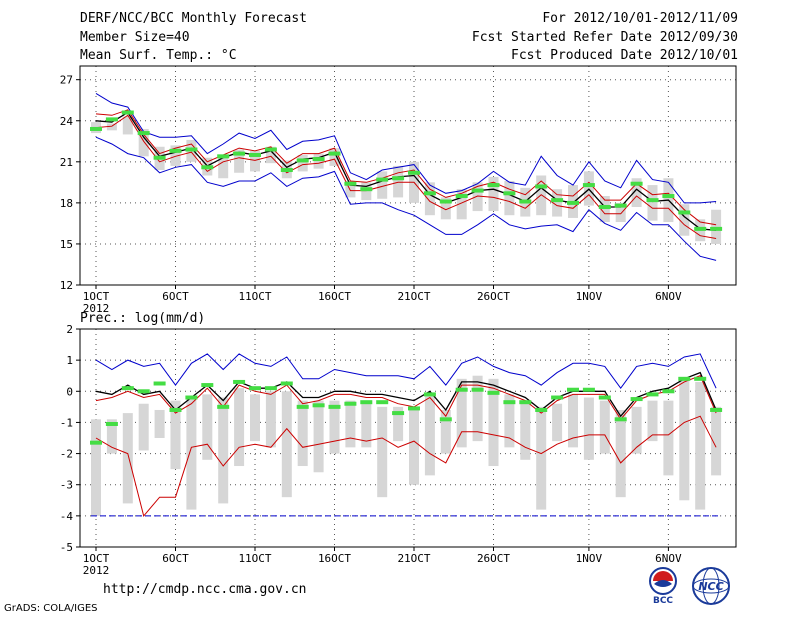 This screenshot has height=618, width=800. Describe the element at coordinates (604, 37) in the screenshot. I see `fcst-started-date: Fcst Started Refer Date 2012/09/30` at that location.